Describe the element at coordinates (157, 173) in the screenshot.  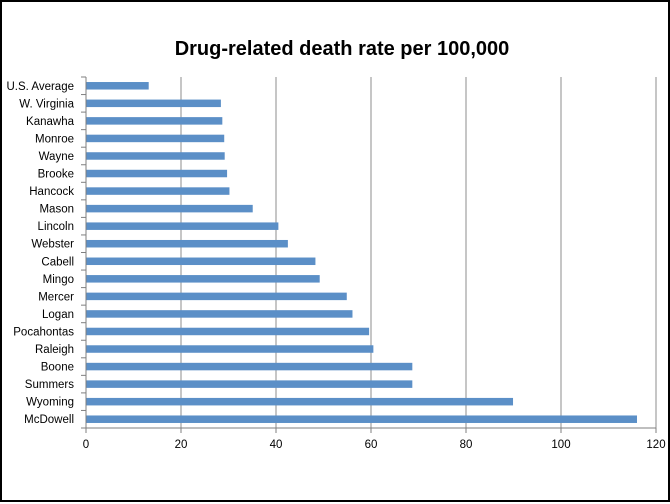
I see `bar-brooke` at that location.